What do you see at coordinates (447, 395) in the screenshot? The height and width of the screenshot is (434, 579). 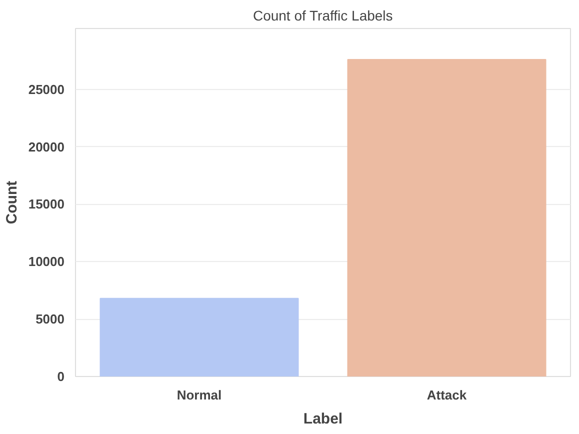 I see `x-tick-label: Attack` at bounding box center [447, 395].